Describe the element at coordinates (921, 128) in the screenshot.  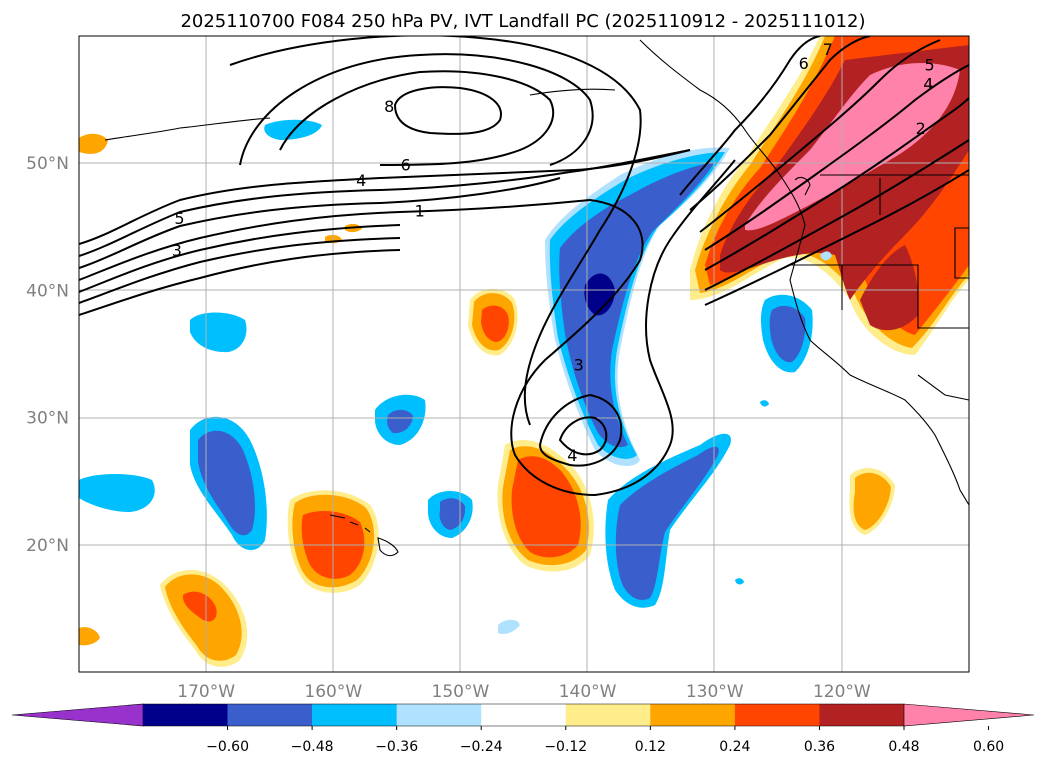
I see `contour-label: 2` at that location.